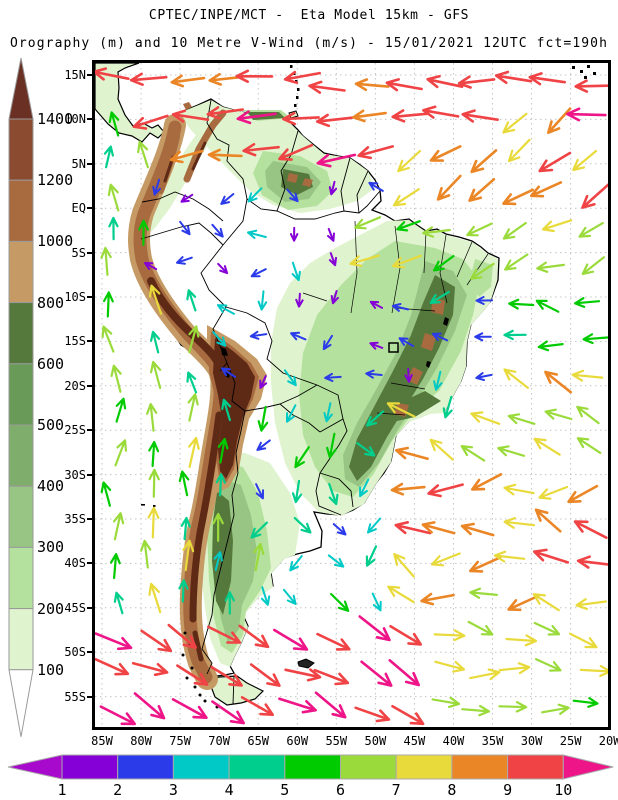 This screenshot has height=800, width=618. What do you see at coordinates (75, 474) in the screenshot?
I see `lat-label-30S: 30S` at bounding box center [75, 474].